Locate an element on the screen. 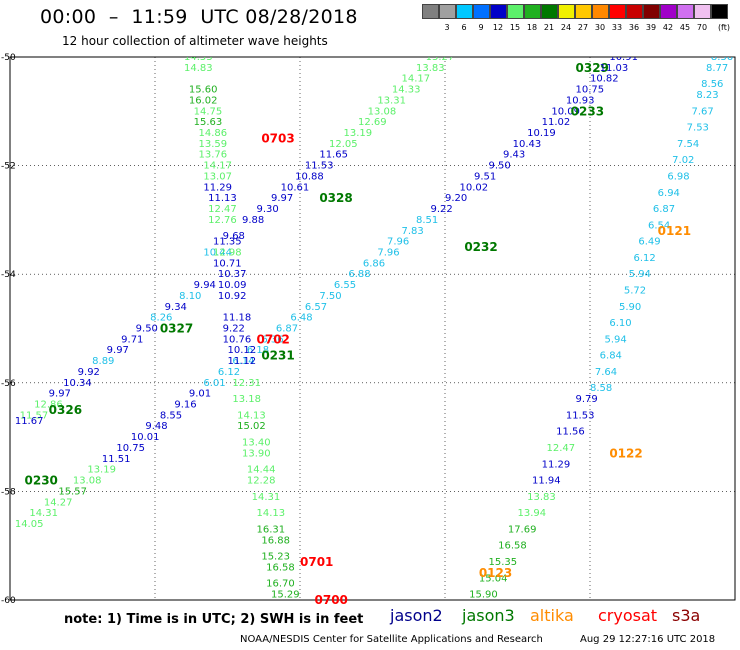  swh-value: 12.86 is located at coordinates (48, 405).